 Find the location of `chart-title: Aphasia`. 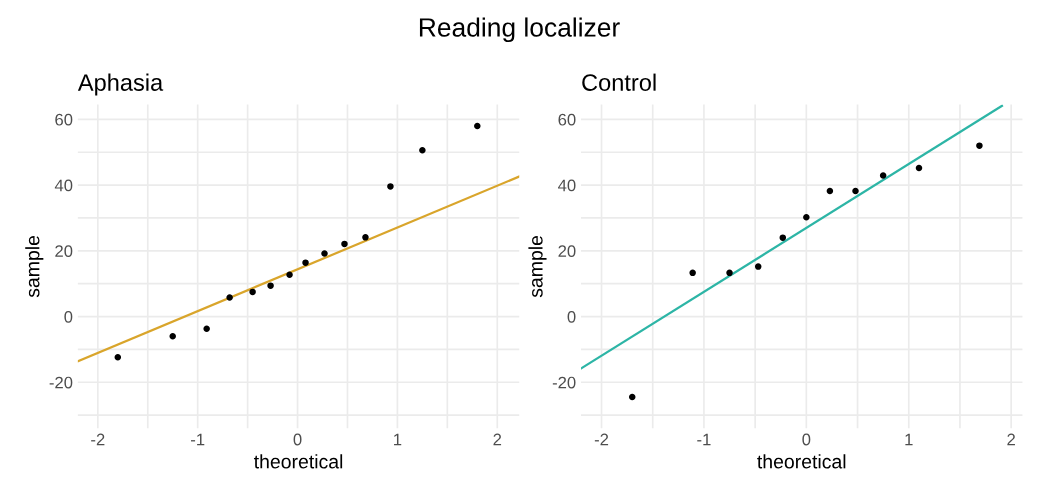

chart-title: Aphasia is located at coordinates (120, 84).